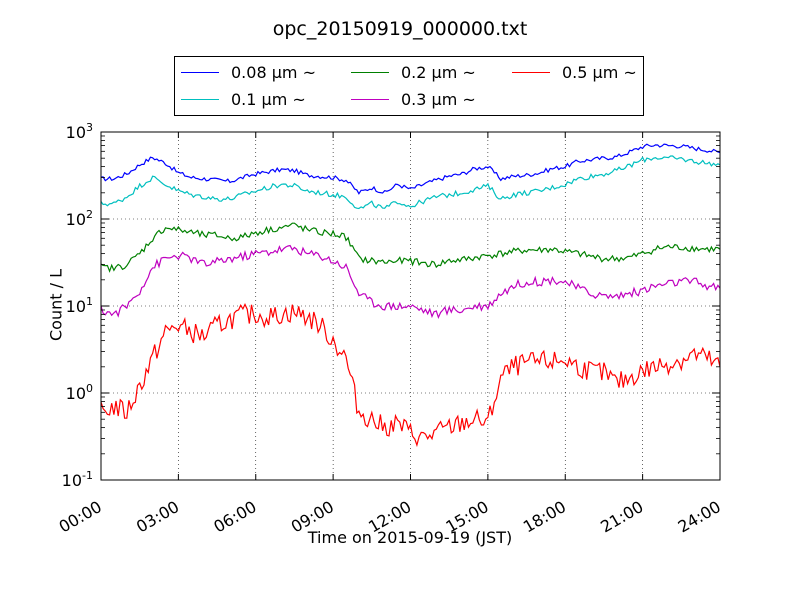 The image size is (800, 600). Describe the element at coordinates (200, 72) in the screenshot. I see `legend-swatch-0.08um` at that location.